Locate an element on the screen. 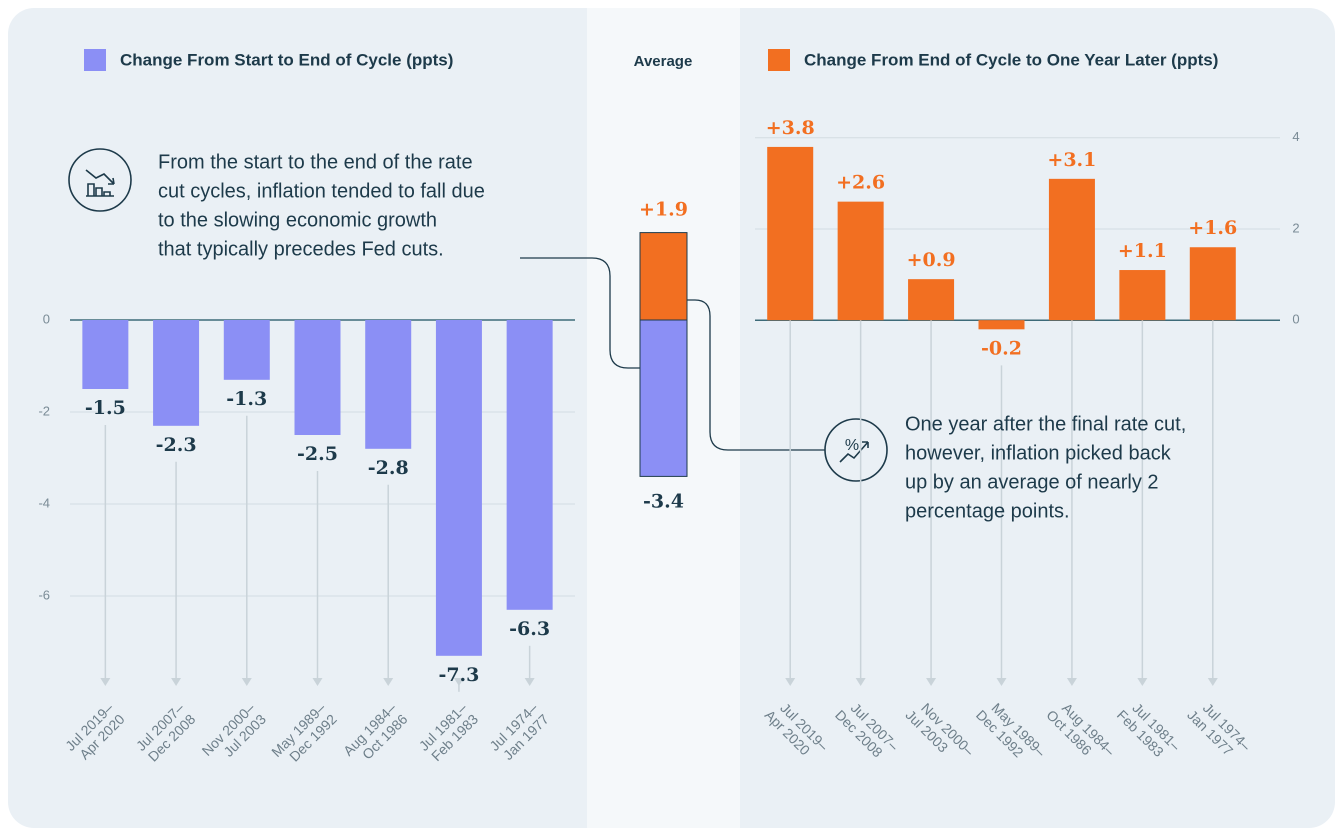 This screenshot has height=834, width=1341. annotation: From the start to the end of the rate is located at coordinates (315, 162).